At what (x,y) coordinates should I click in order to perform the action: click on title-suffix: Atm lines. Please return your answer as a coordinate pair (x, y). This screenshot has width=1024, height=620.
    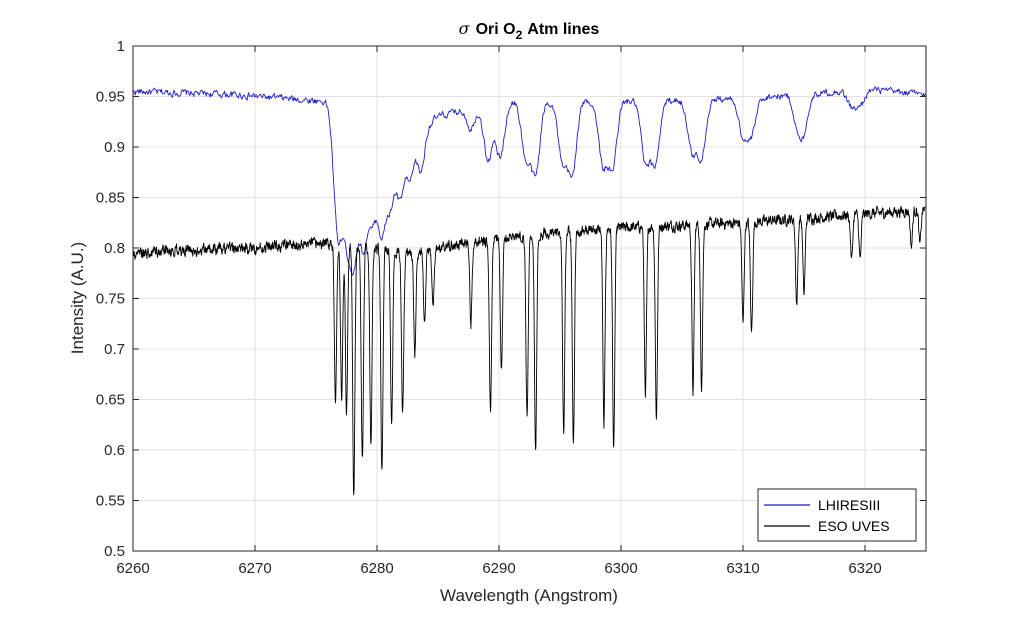
    Looking at the image, I should click on (563, 29).